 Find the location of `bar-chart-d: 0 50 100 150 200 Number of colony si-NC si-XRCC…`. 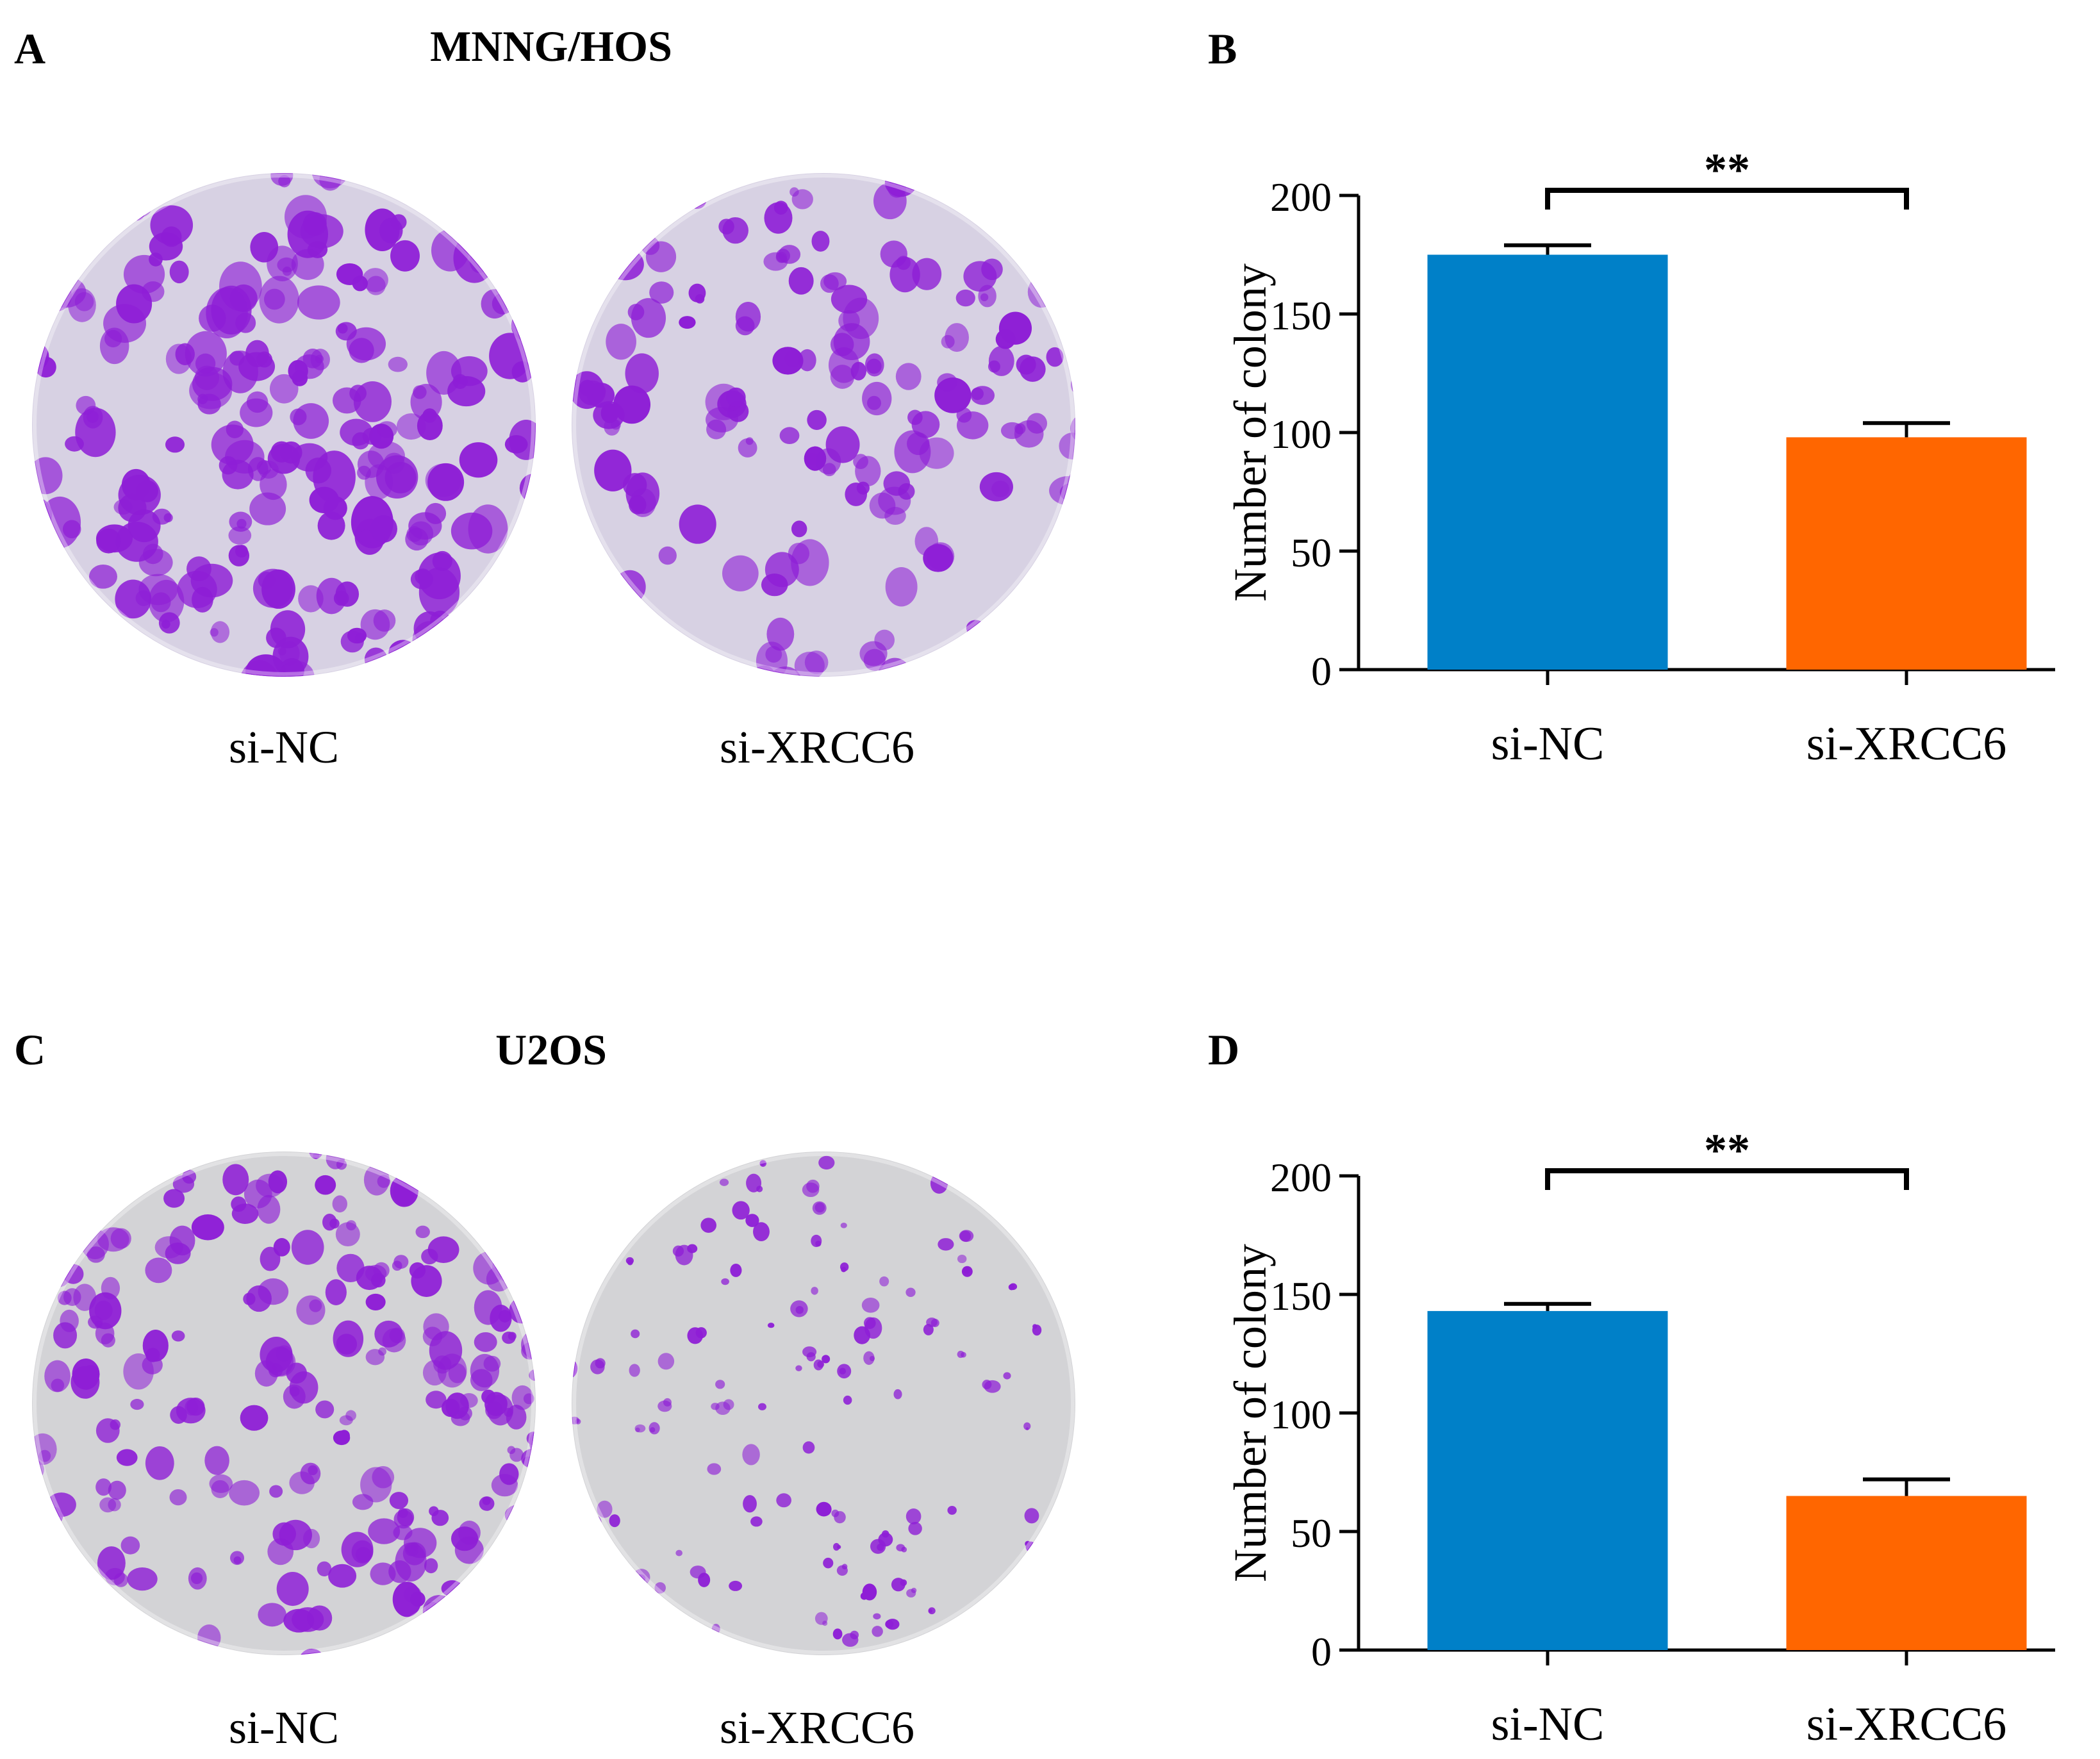

bar-chart-d: 0 50 100 150 200 Number of colony si-NC si-XRCC… is located at coordinates (1640, 1438).